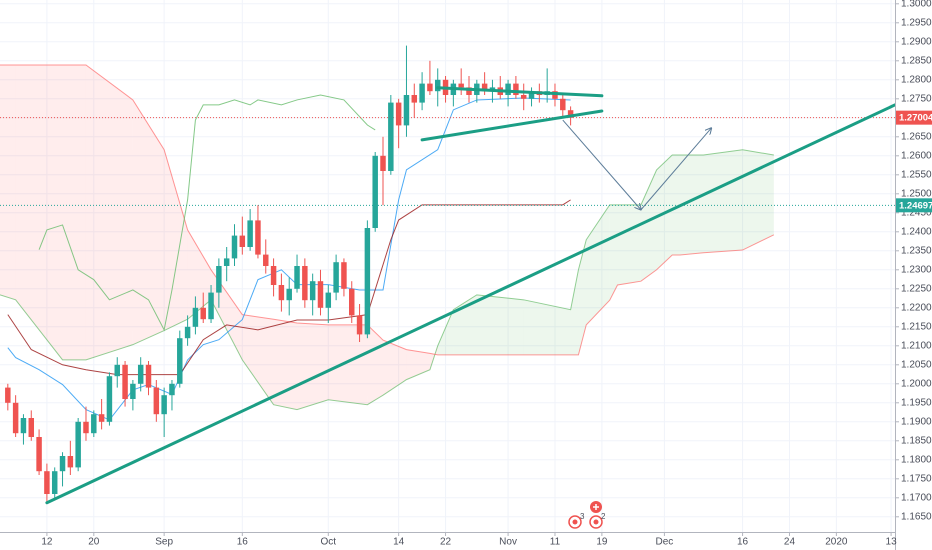 The width and height of the screenshot is (932, 550). What do you see at coordinates (508, 542) in the screenshot?
I see `x-tick-label: Nov` at bounding box center [508, 542].